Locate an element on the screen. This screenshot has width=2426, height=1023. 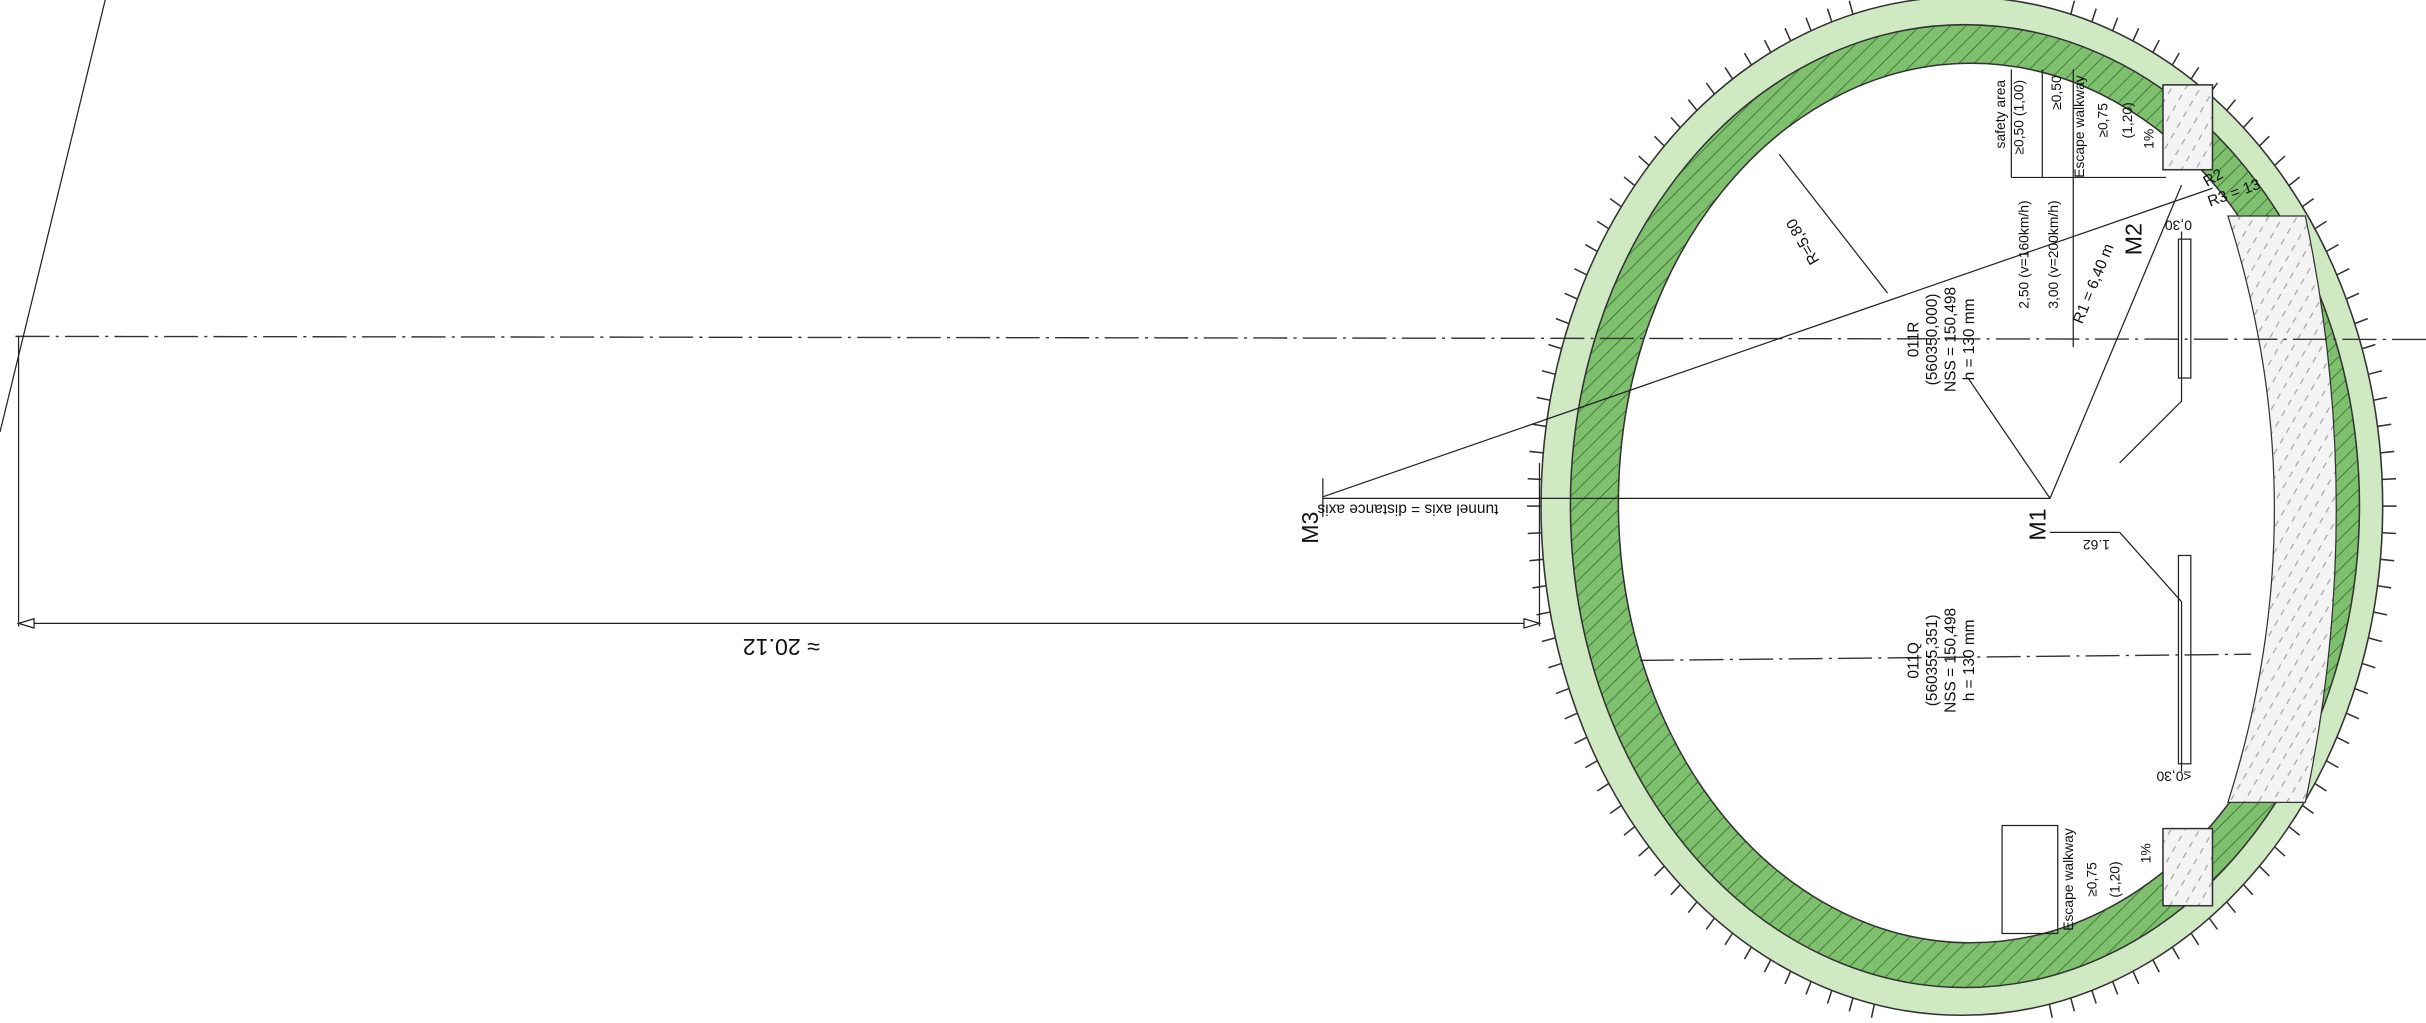
m3-radius is located at coordinates (1767, 342).